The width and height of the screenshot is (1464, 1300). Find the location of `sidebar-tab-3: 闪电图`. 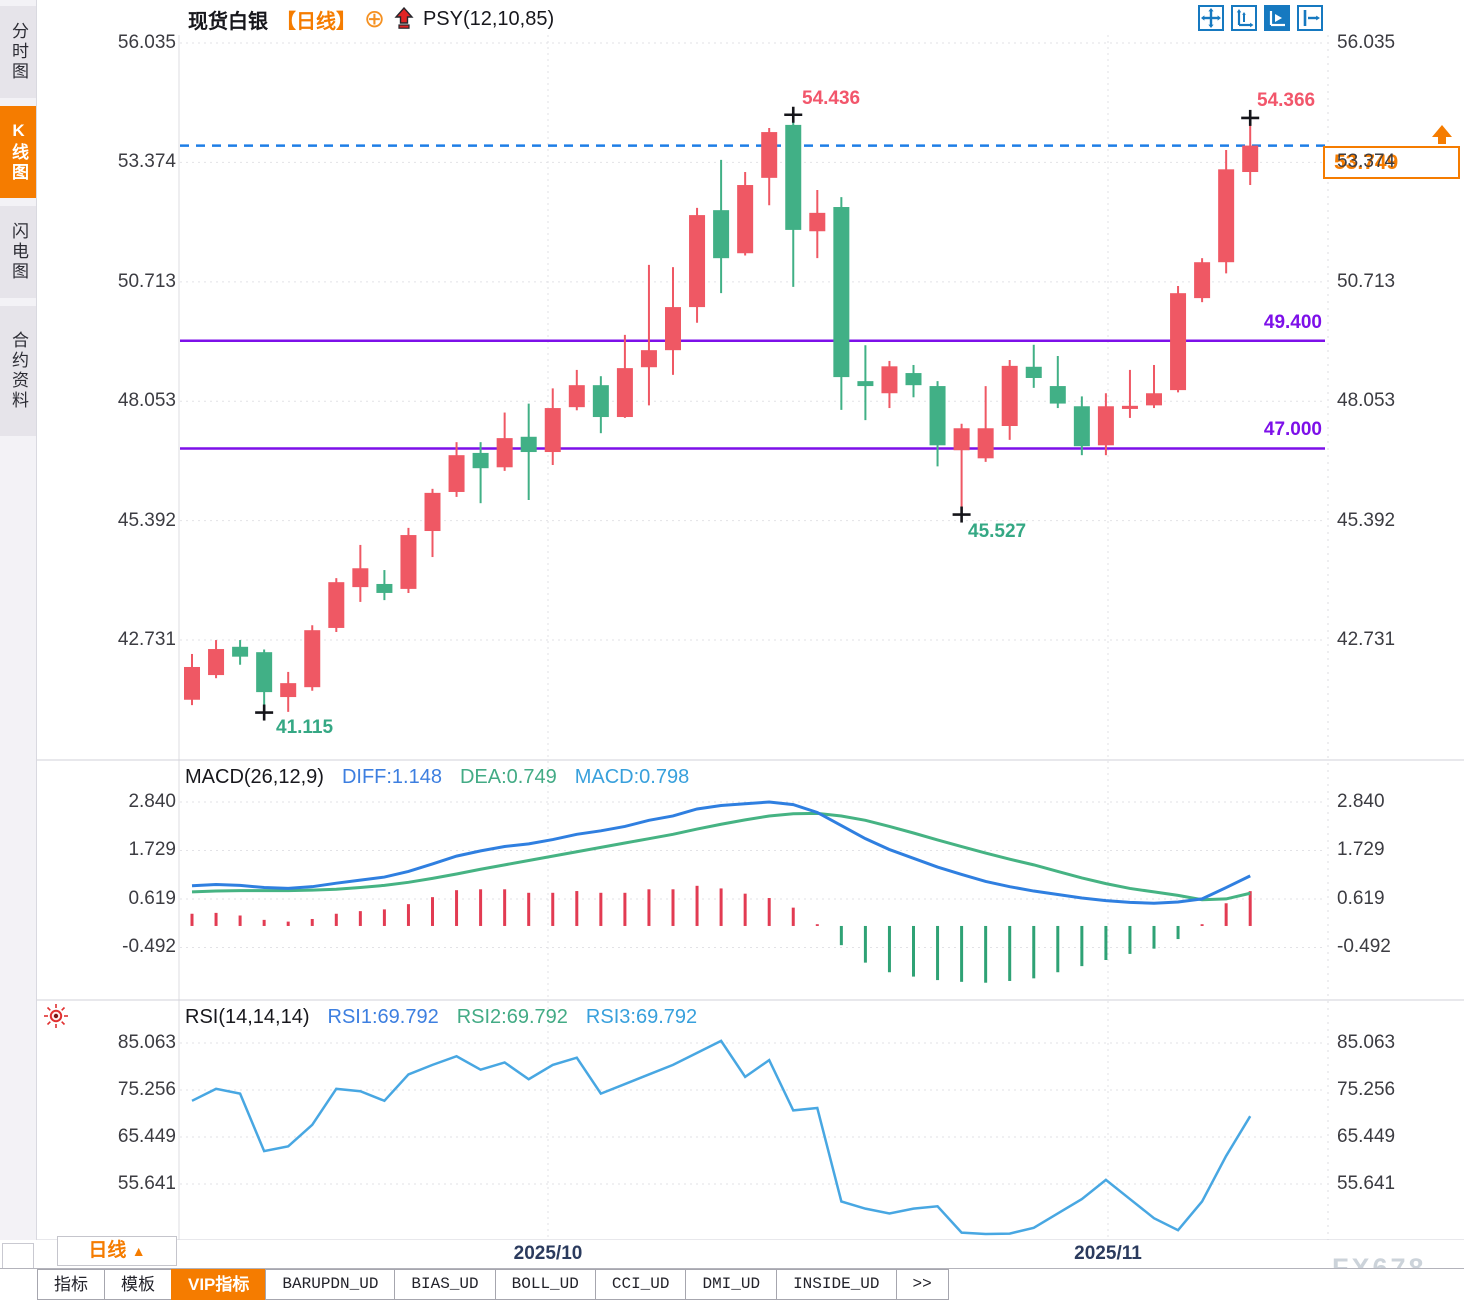

sidebar-tab-3: 闪电图 is located at coordinates (18, 252).